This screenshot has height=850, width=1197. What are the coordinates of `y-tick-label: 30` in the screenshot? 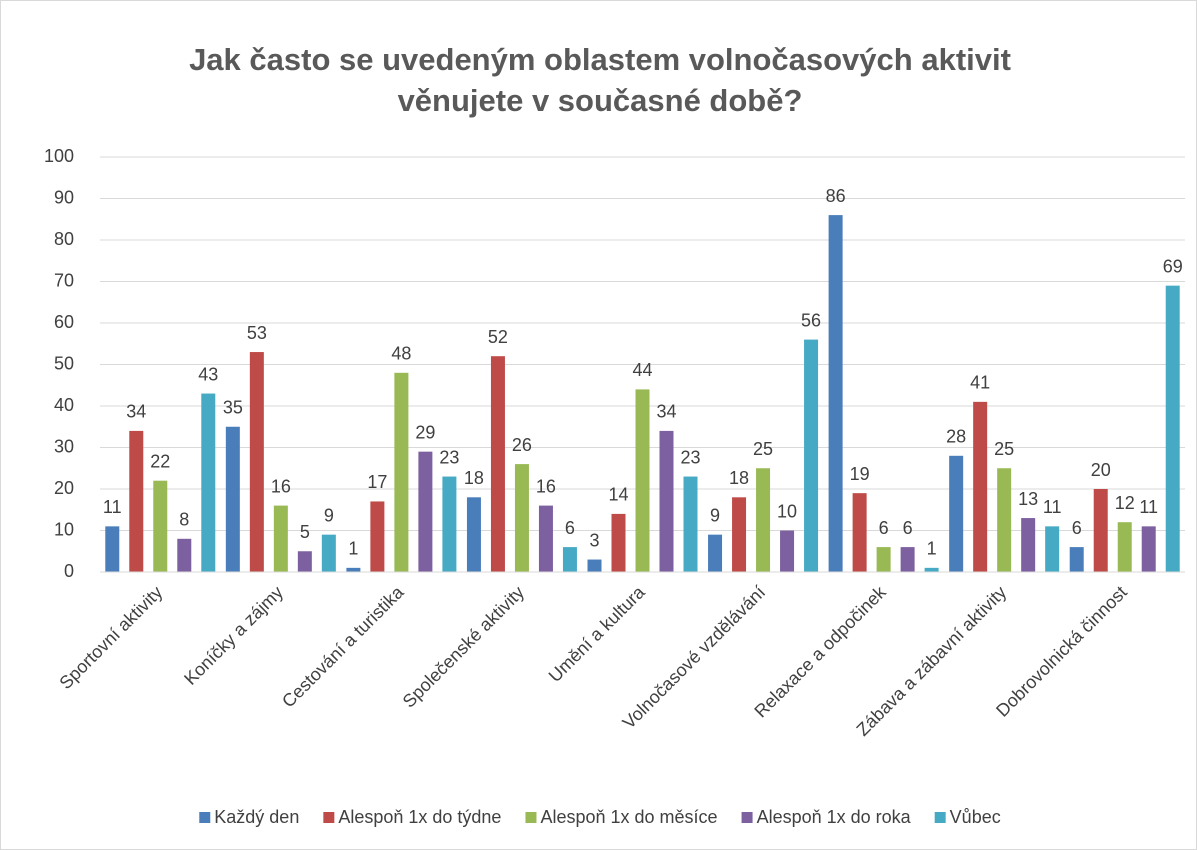 It's located at (64, 446).